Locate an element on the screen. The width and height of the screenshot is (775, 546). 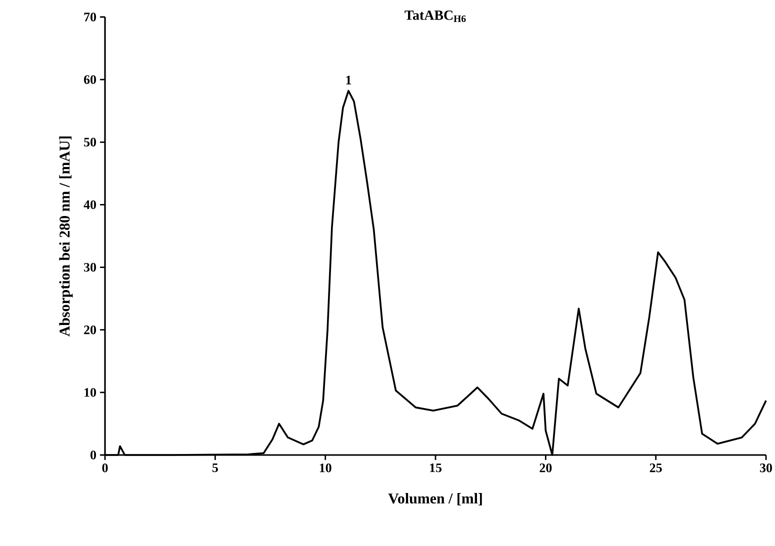
y-tick-label: 20 is located at coordinates (90, 329).